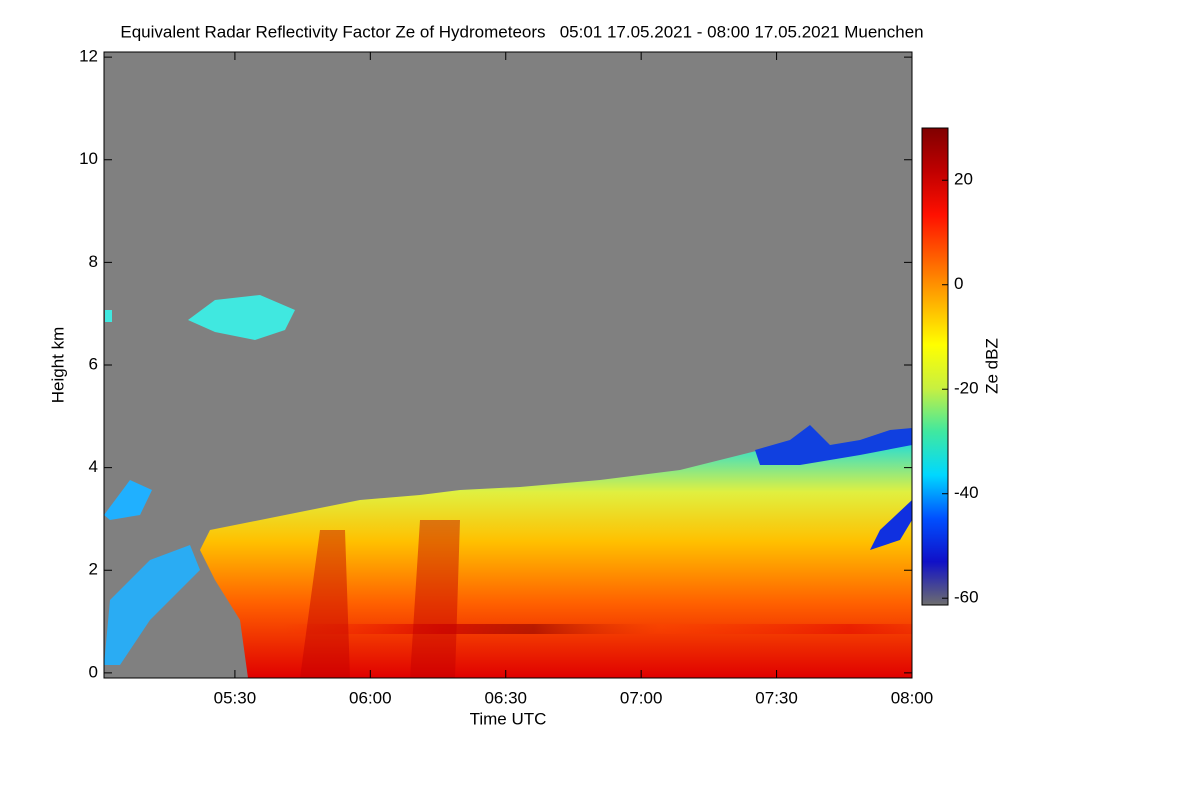 Image resolution: width=1200 pixels, height=805 pixels. I want to click on melting-layer, so click(597, 629).